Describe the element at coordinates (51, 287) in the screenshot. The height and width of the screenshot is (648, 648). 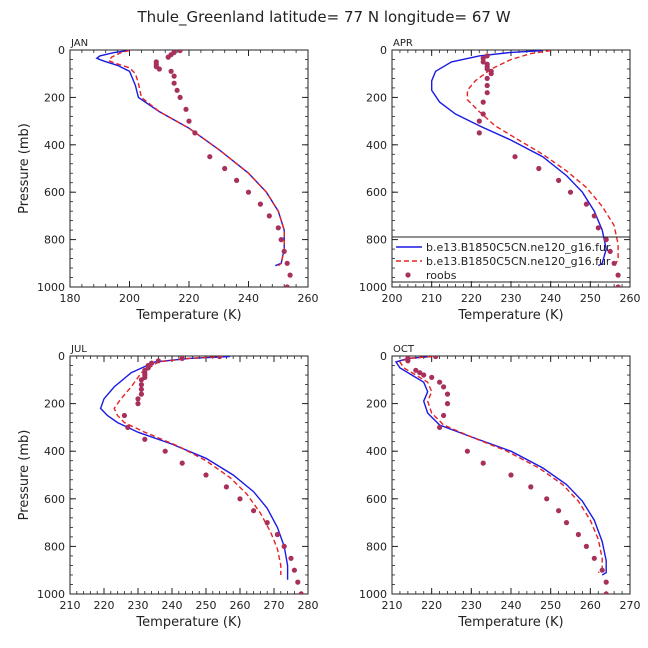
I see `y-tick-label: 1000` at that location.